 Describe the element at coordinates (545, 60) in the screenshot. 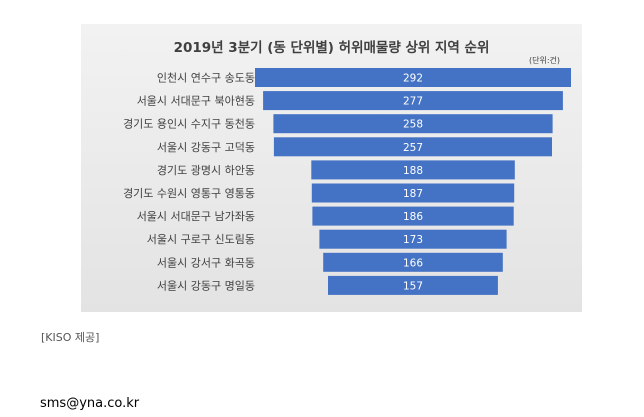

I see `unit-label: (단위:건)` at that location.